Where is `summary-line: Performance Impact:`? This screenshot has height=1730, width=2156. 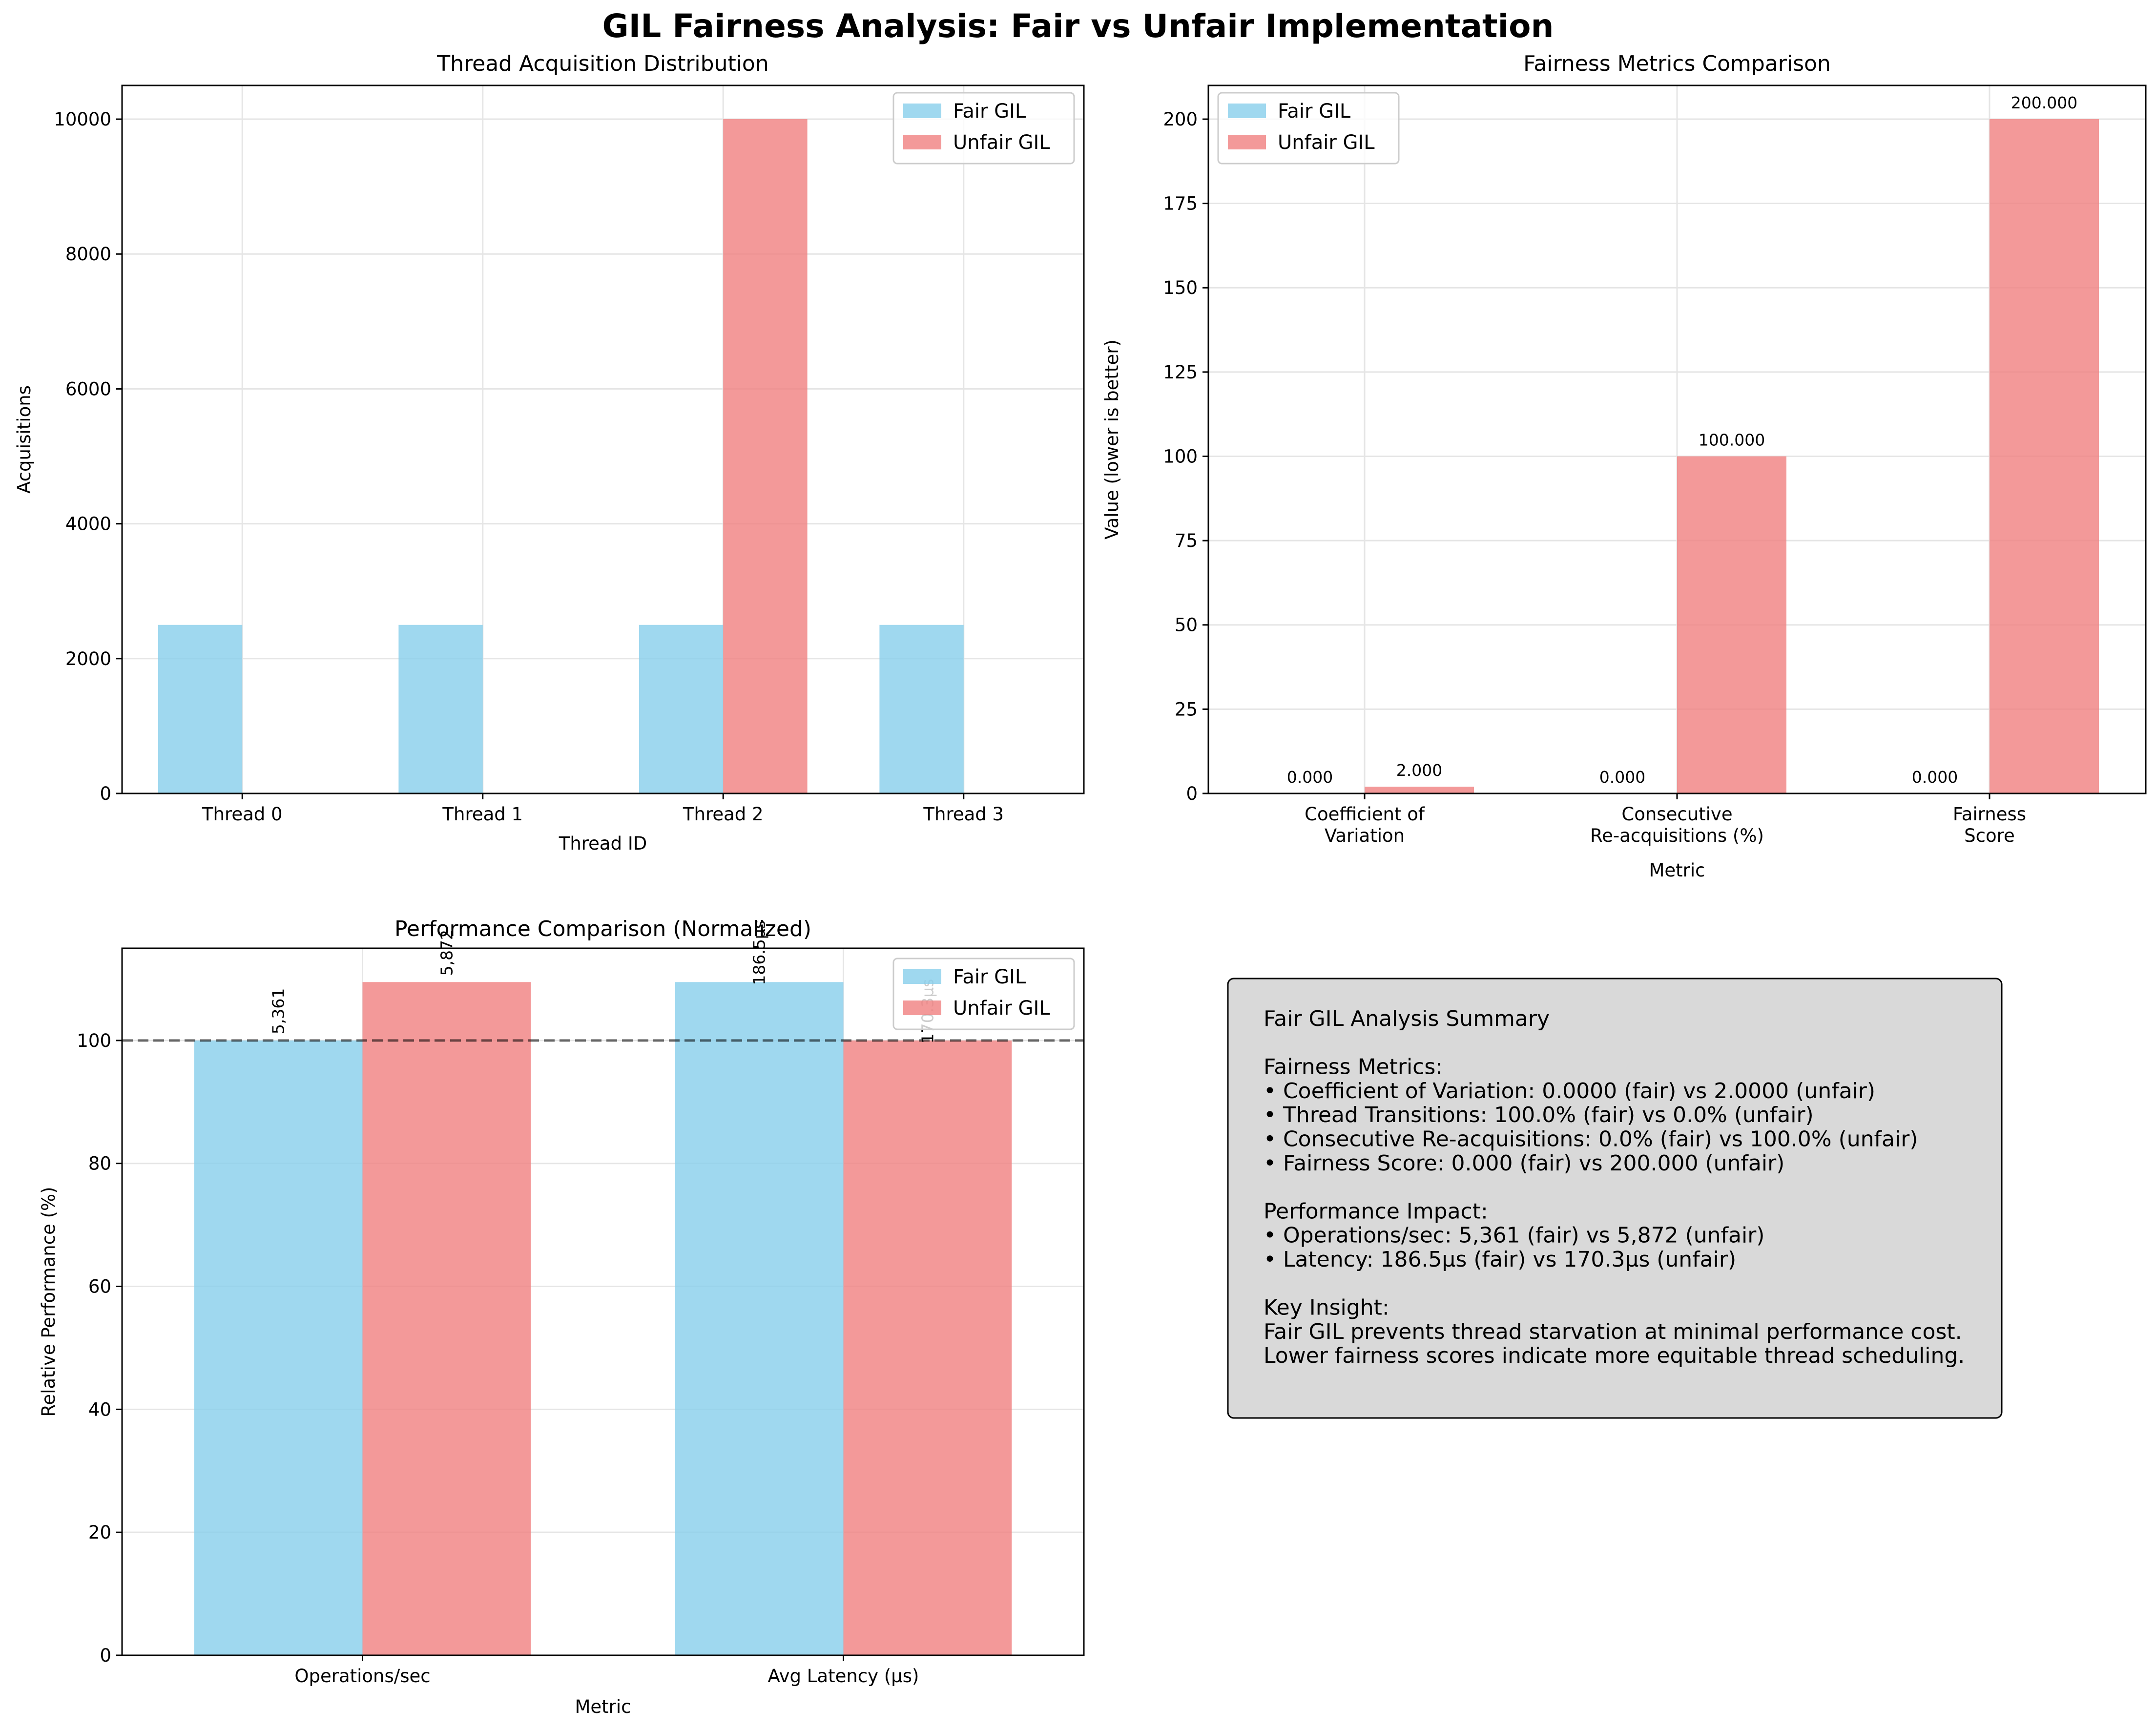
summary-line: Performance Impact: is located at coordinates (1376, 1211).